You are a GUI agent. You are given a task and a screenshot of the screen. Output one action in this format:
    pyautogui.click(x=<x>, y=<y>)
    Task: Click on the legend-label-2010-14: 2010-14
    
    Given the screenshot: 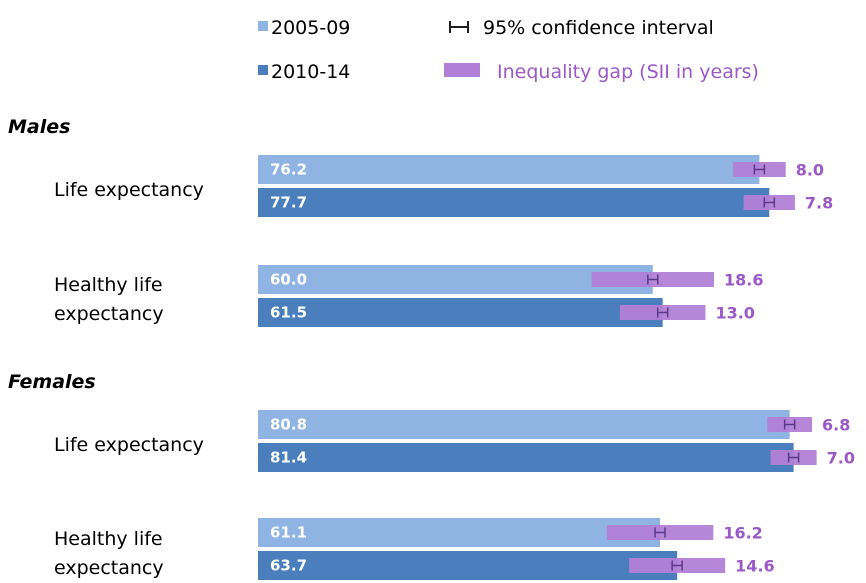 What is the action you would take?
    pyautogui.click(x=310, y=72)
    